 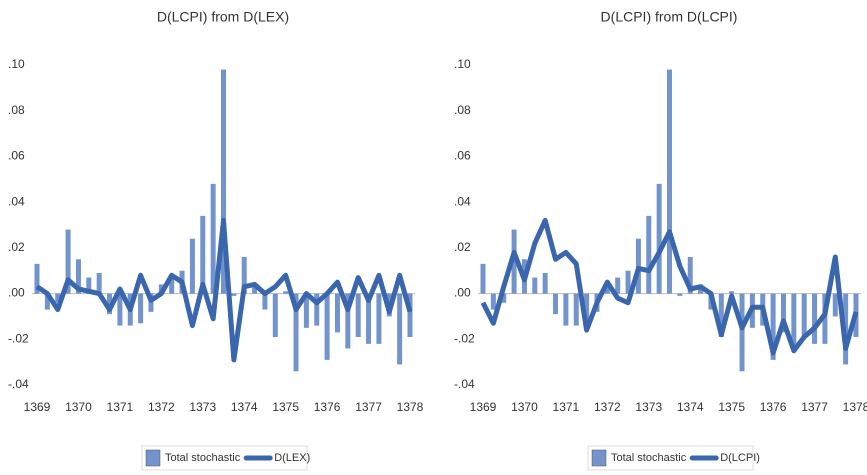 I want to click on x-tick-label: 1371, so click(x=120, y=407).